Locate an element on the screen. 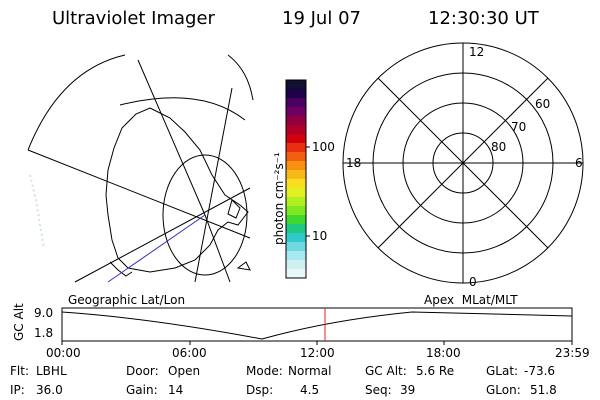 Image resolution: width=600 pixels, height=400 pixels. time-tick-2: 12:00 is located at coordinates (317, 353).